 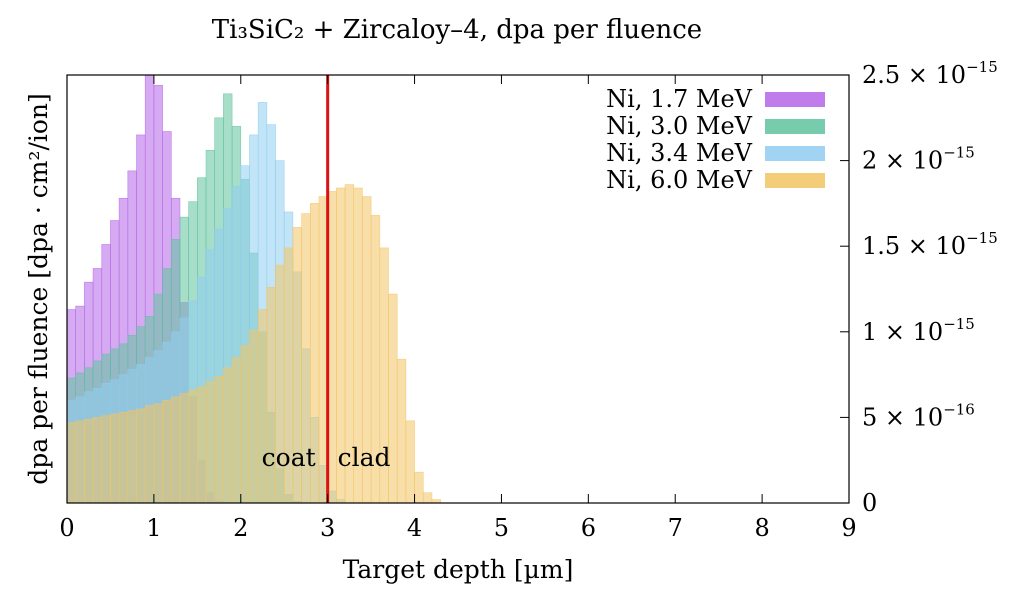 I want to click on legend-label: Ni, 3.0 MeV, so click(x=679, y=126).